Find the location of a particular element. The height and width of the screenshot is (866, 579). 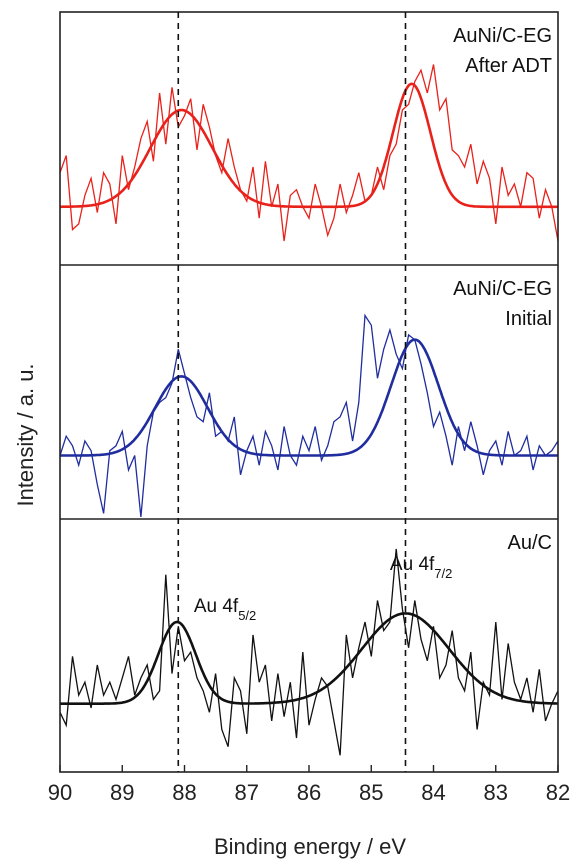

x-tick-label: 89 is located at coordinates (122, 792).